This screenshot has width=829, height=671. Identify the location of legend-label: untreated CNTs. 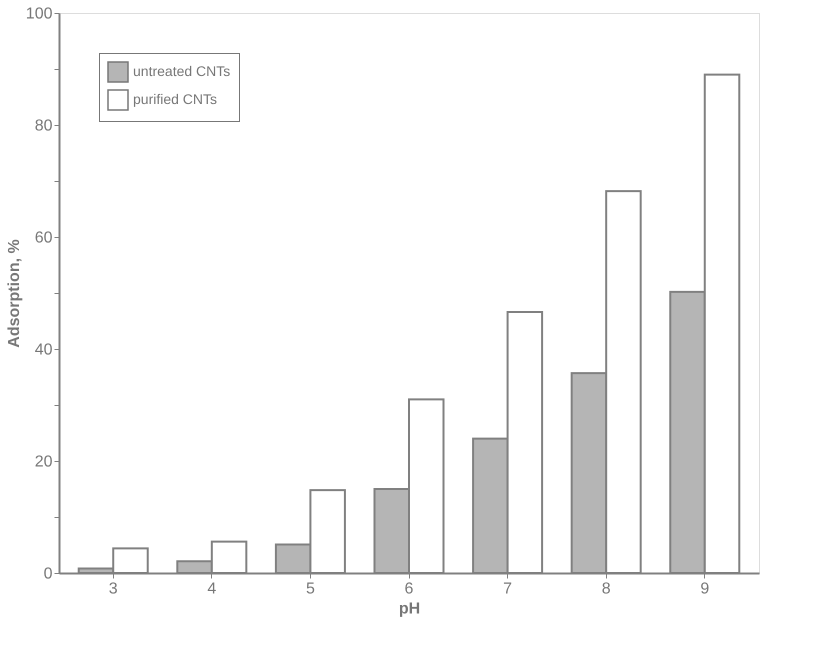
(181, 71).